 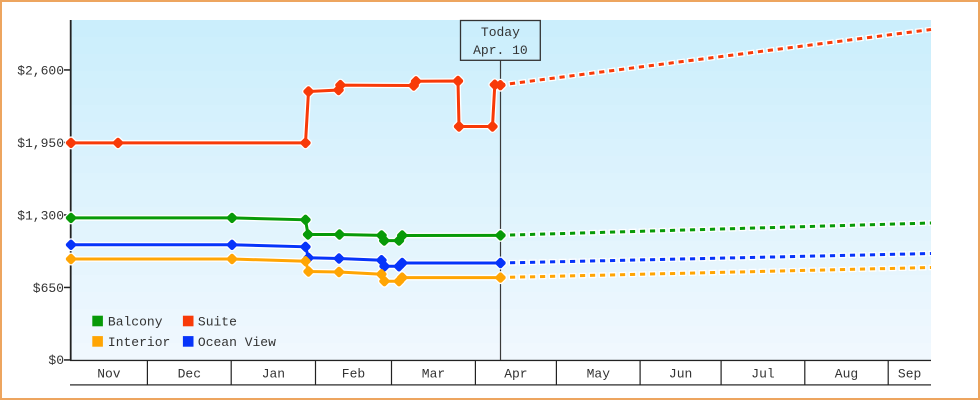 I want to click on svg-text: Balcony, so click(x=135, y=322).